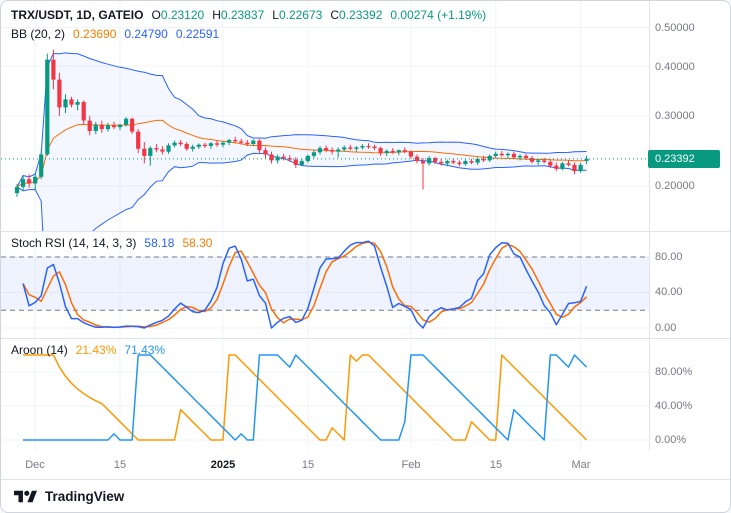 The image size is (731, 513). I want to click on ohlc-low: L0.22673, so click(297, 15).